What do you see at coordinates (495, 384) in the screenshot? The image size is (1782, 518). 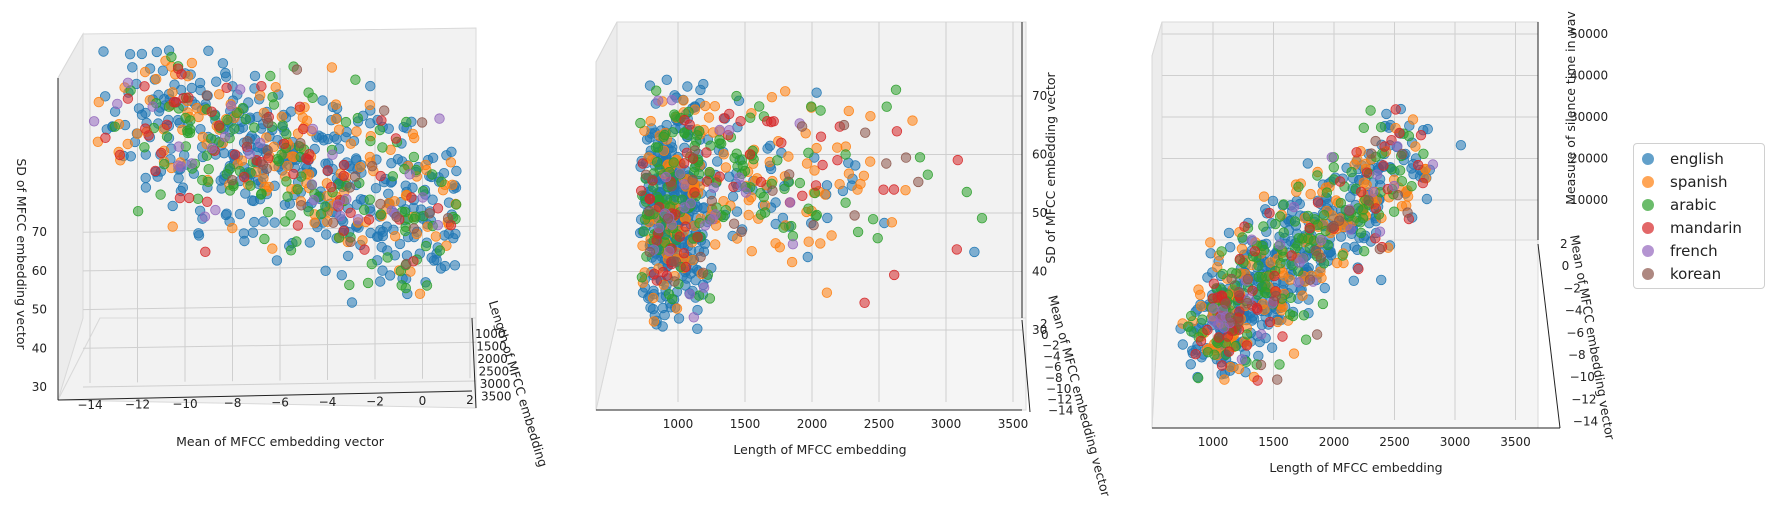 I see `subplot-1-y-tick-label: 3000` at bounding box center [495, 384].